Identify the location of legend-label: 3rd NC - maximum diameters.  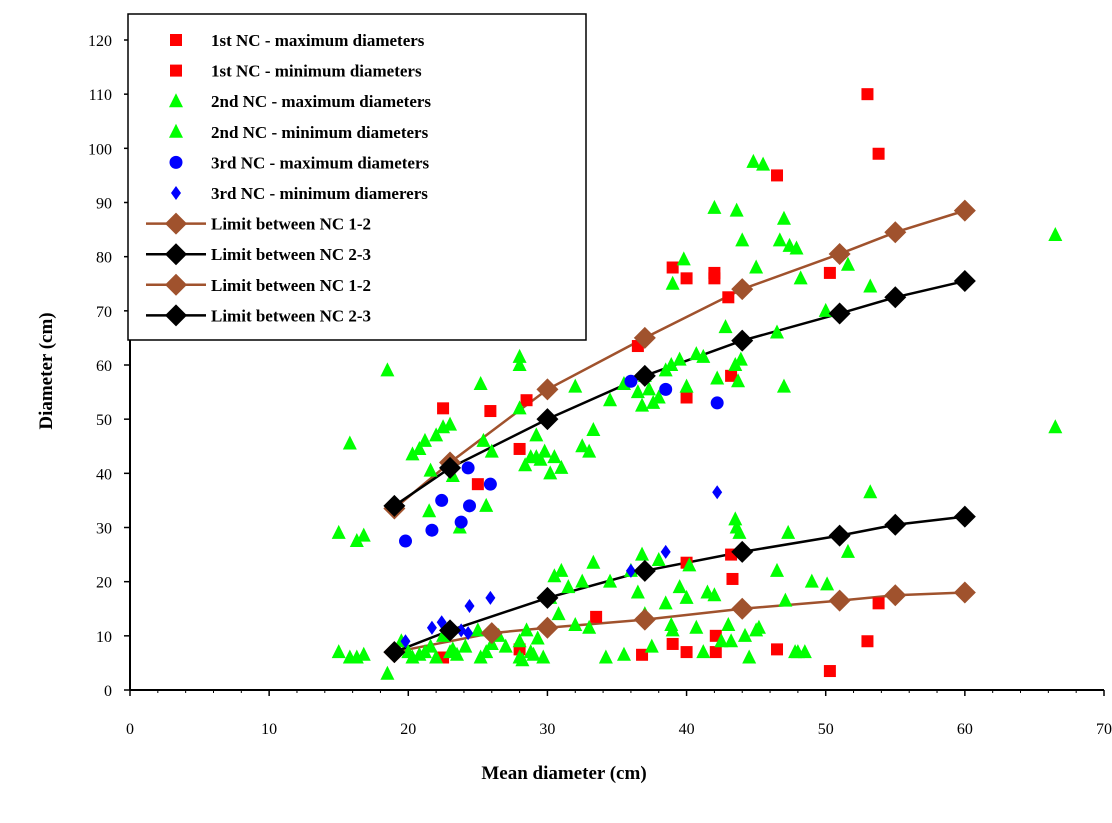
(320, 162).